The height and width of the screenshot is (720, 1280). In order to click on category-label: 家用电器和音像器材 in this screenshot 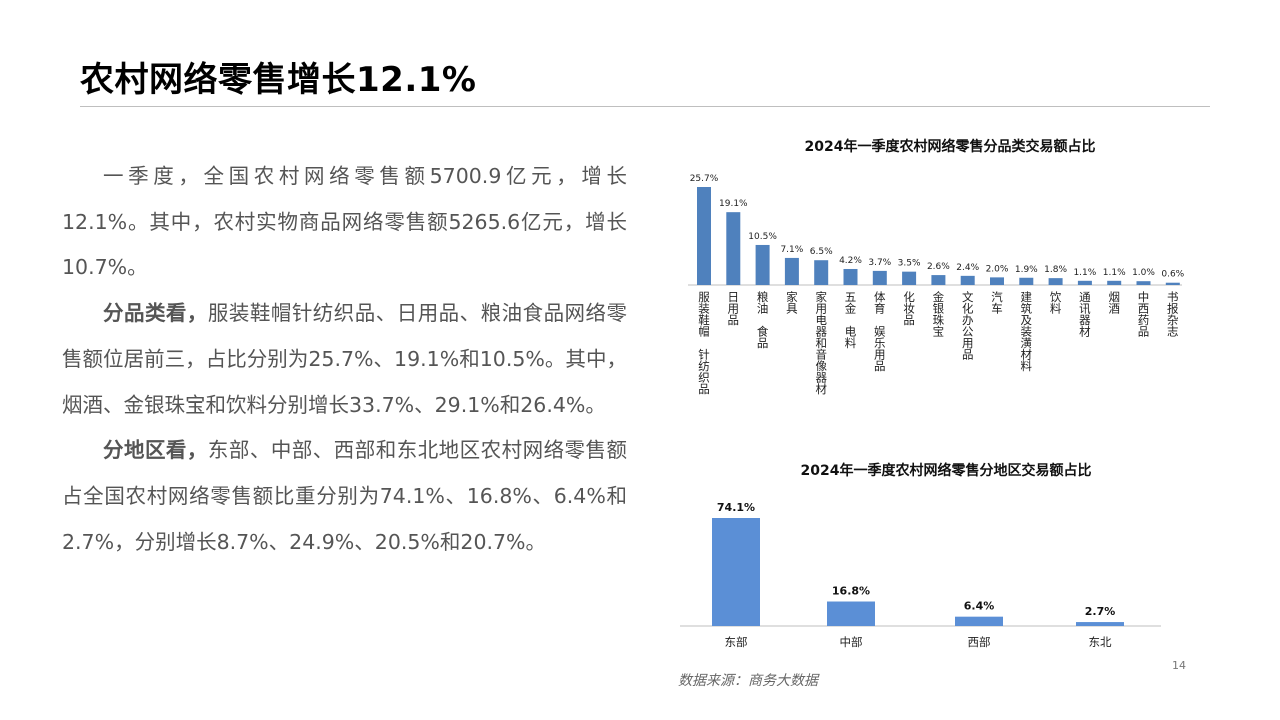, I will do `click(821, 343)`.